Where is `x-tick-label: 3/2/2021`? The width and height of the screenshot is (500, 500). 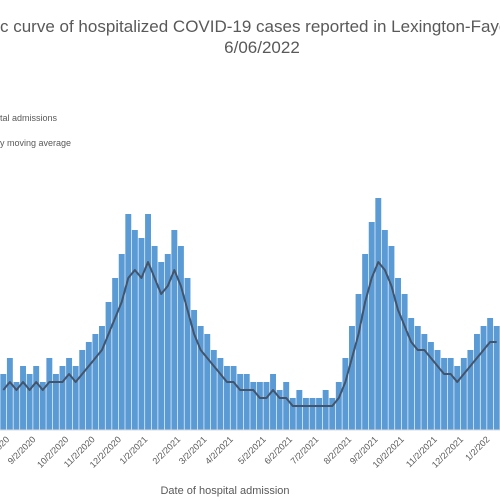
x-tick-label: 3/2/2021 is located at coordinates (193, 450).